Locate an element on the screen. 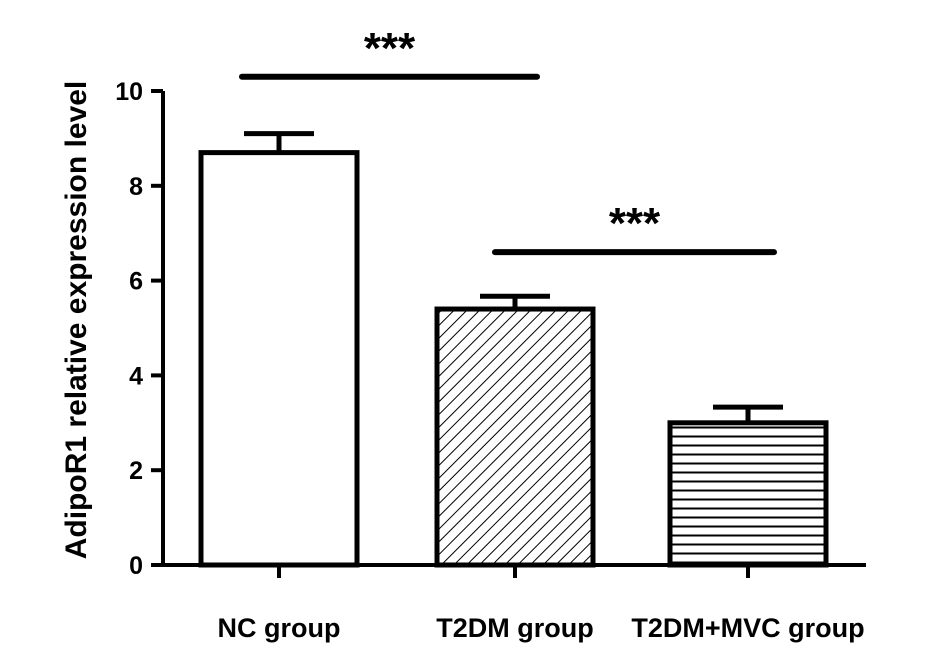 This screenshot has height=646, width=939. y-tick-label: 6 is located at coordinates (136, 282).